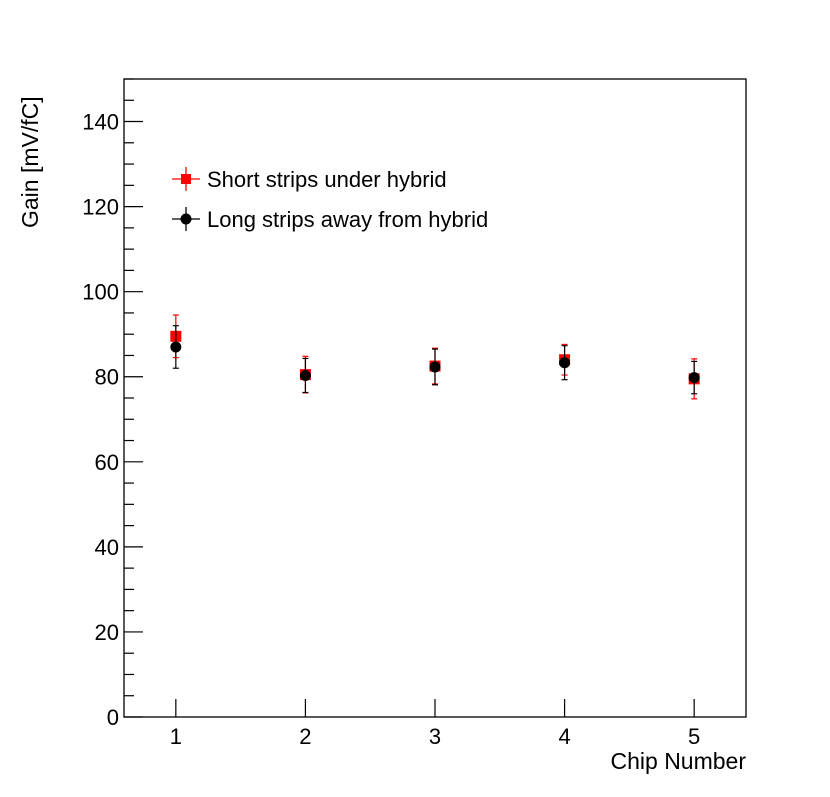 This screenshot has height=797, width=830. I want to click on legend-marker-square-icon, so click(186, 179).